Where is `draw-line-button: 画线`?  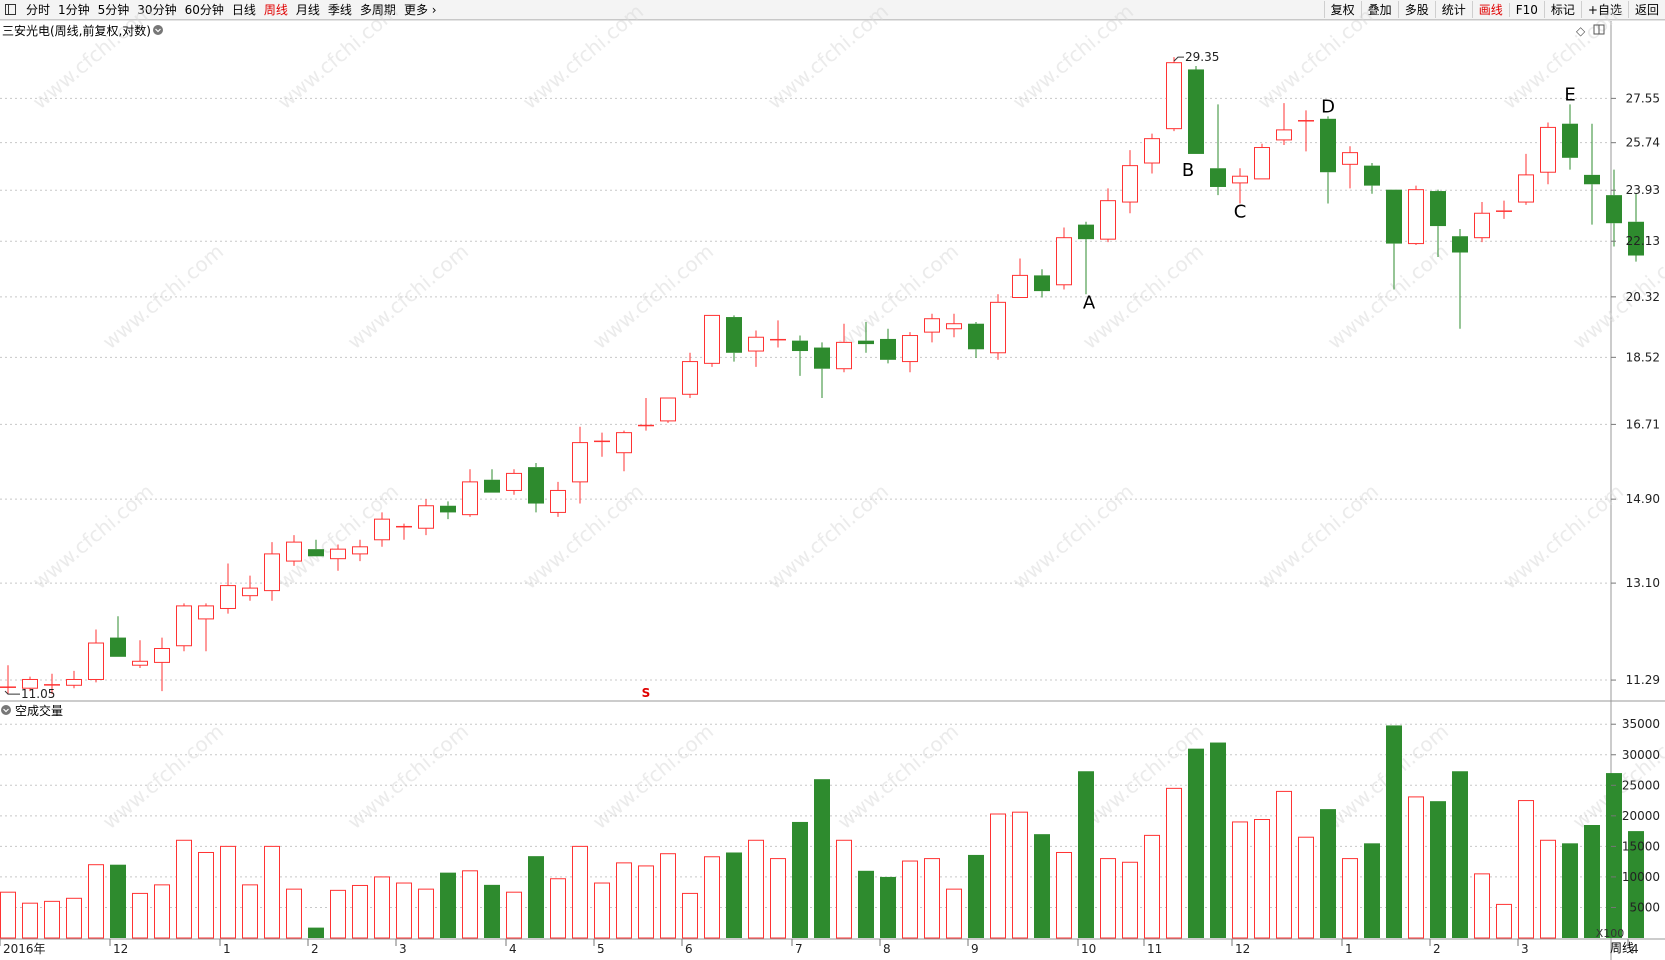 draw-line-button: 画线 is located at coordinates (1490, 9).